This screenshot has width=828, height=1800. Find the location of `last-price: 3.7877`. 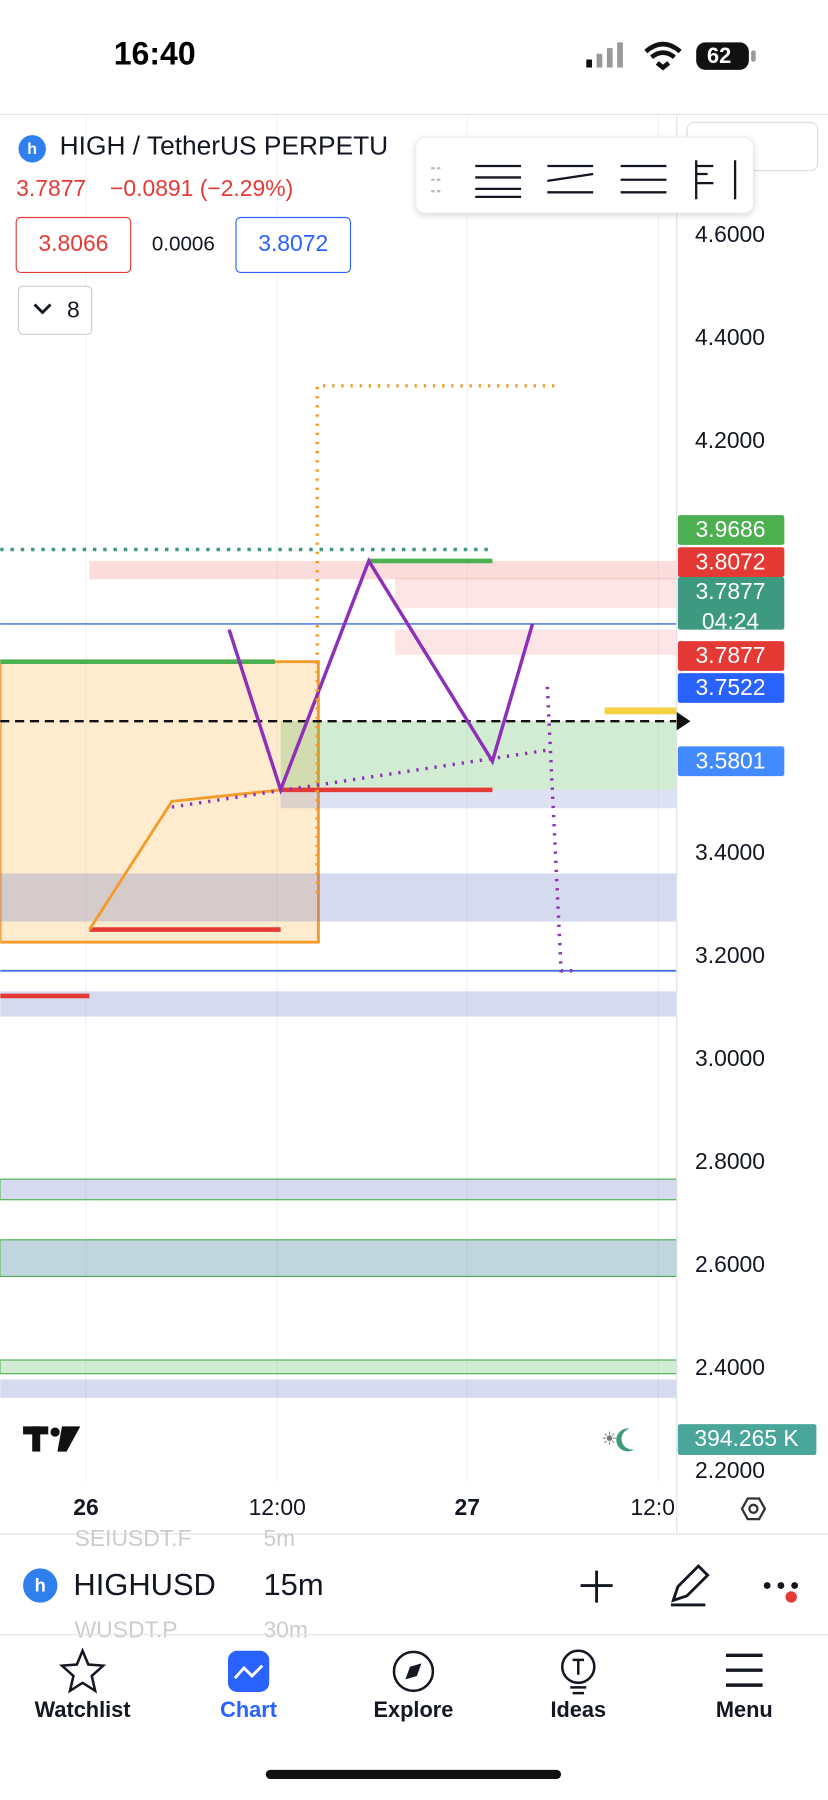

last-price: 3.7877 is located at coordinates (51, 188).